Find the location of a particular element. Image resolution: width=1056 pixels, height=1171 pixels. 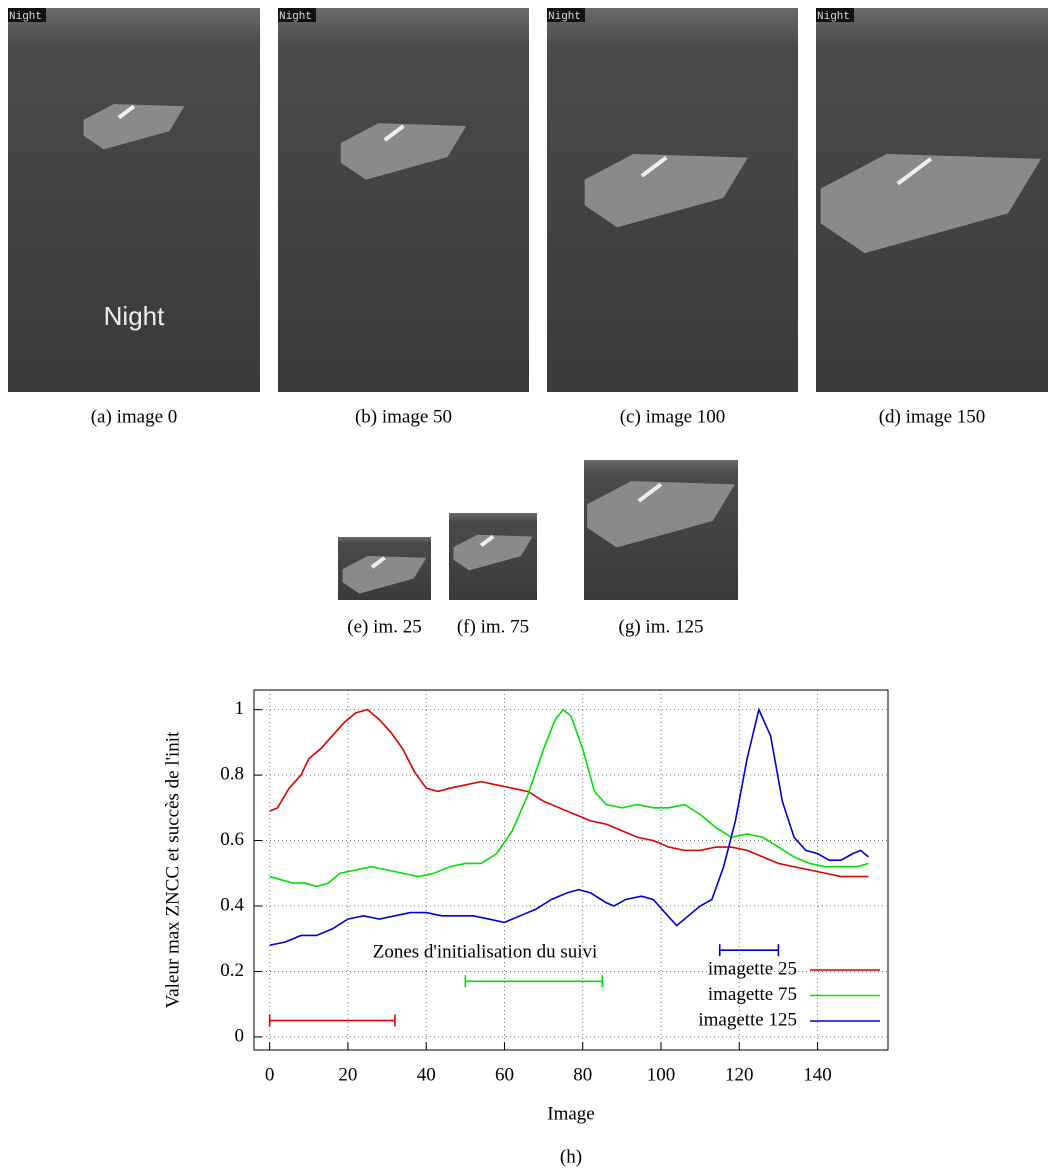

x-tick-label: 80 is located at coordinates (582, 1074).